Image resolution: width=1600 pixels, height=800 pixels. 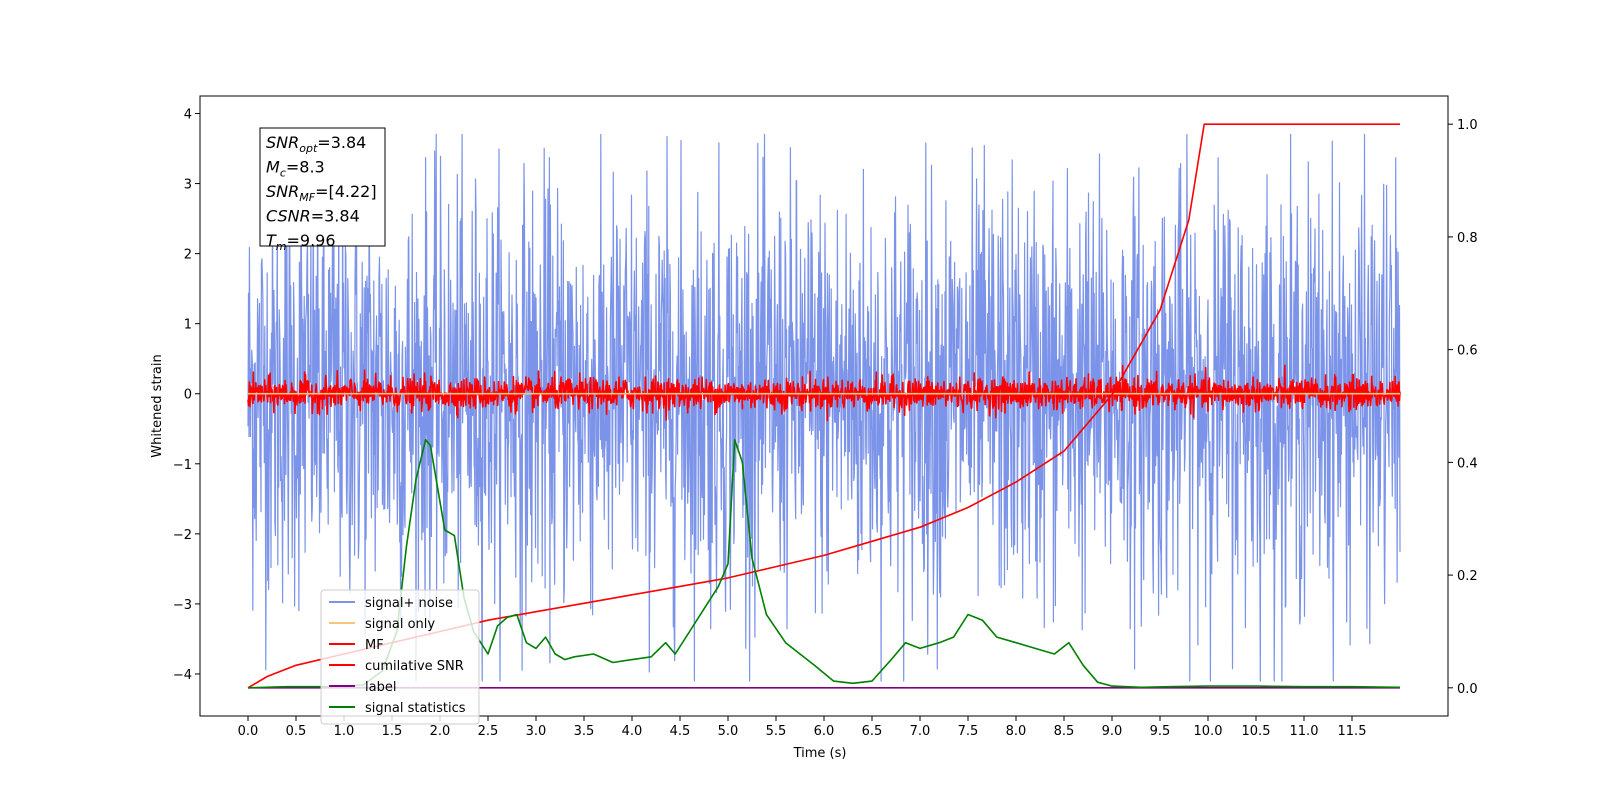 I want to click on x-axis-title: Time (s), so click(x=820, y=753).